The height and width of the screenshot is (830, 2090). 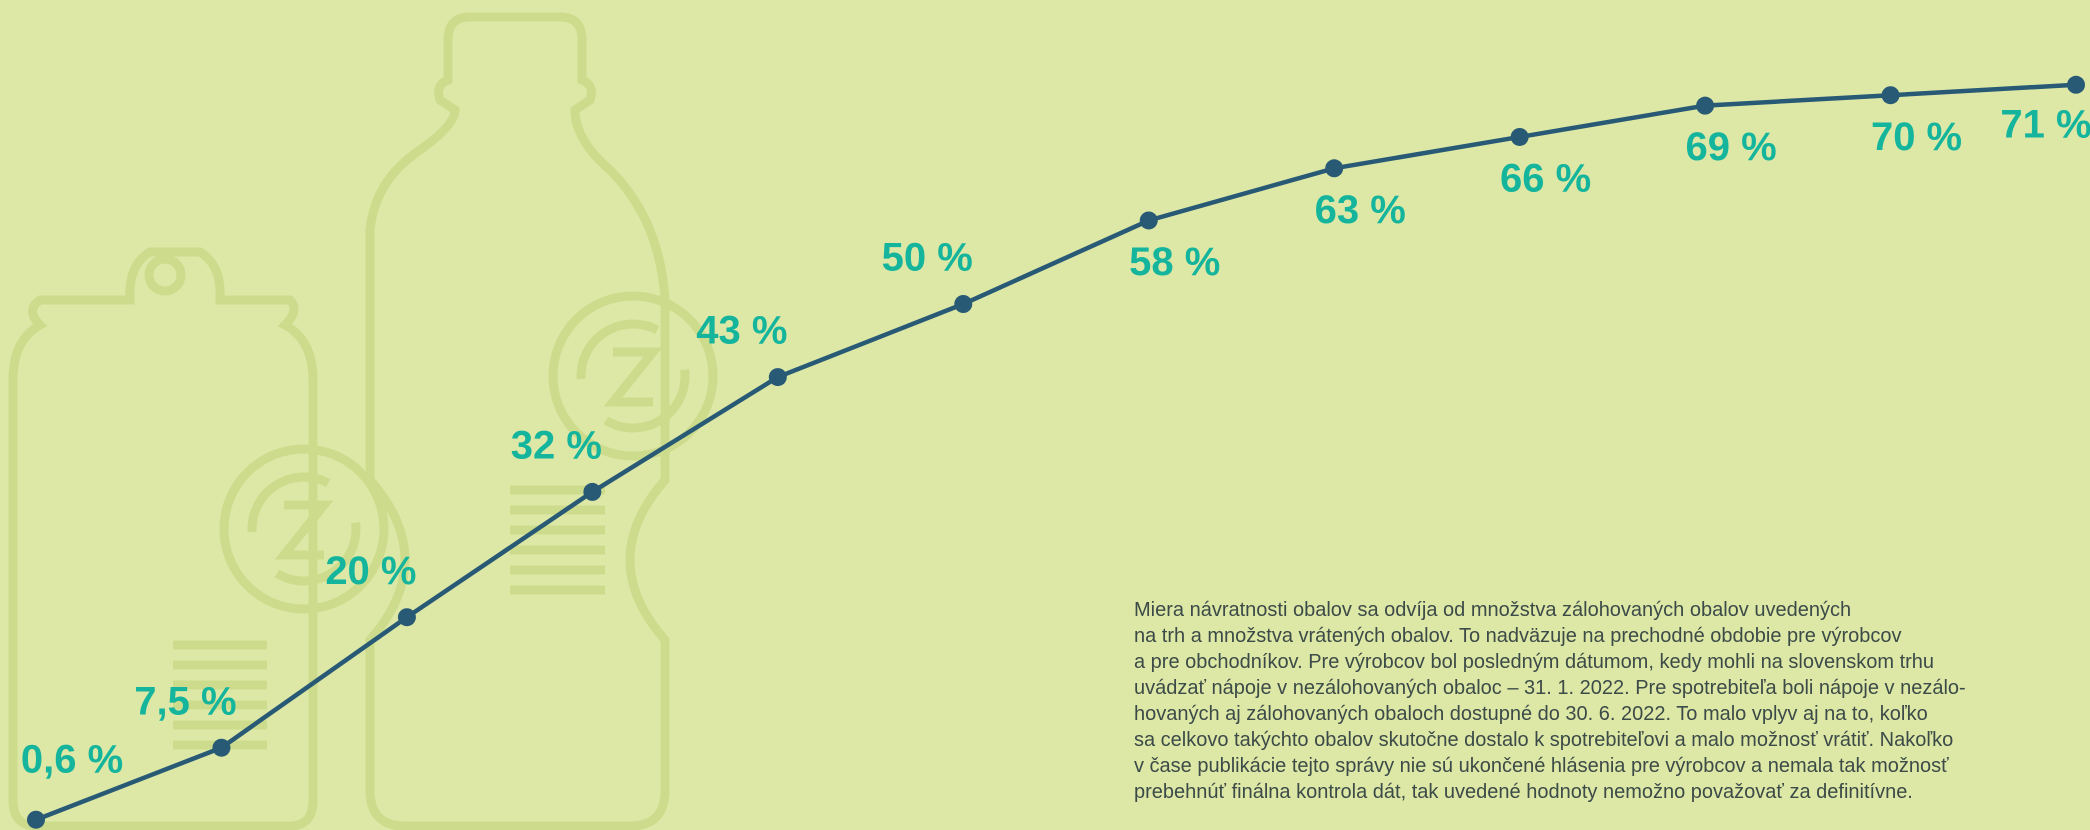 What do you see at coordinates (556, 445) in the screenshot?
I see `value-label: 32 %` at bounding box center [556, 445].